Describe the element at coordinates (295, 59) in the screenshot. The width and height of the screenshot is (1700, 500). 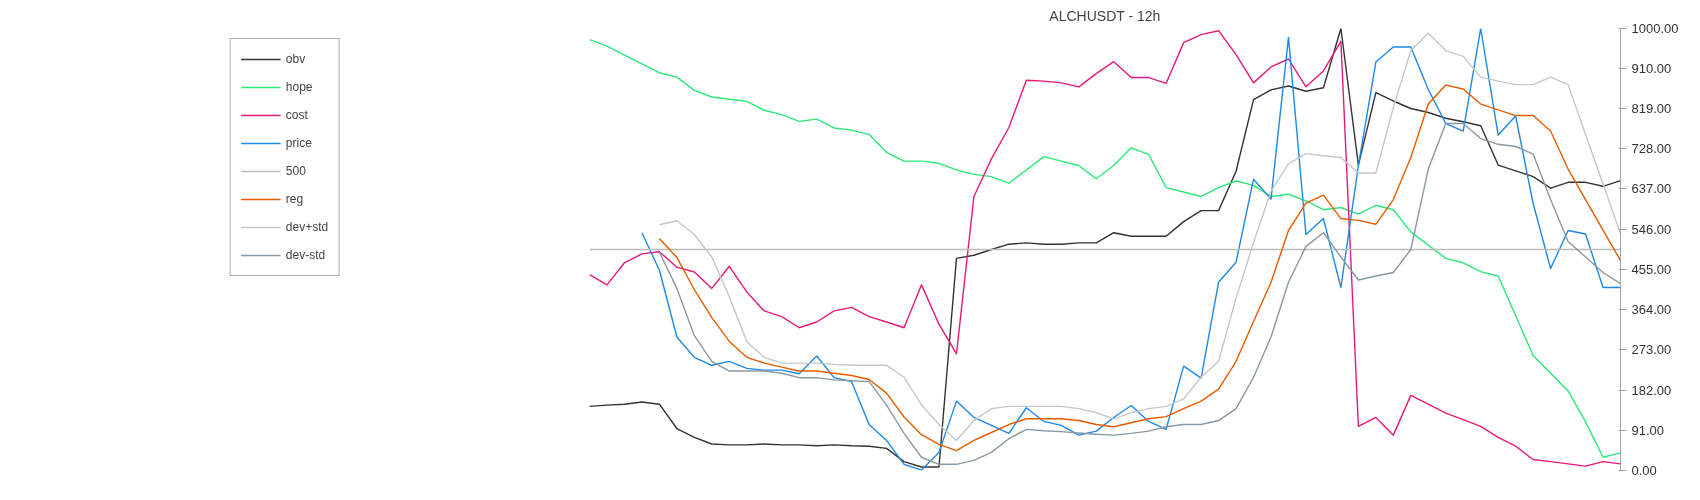
I see `legend-label: obv` at that location.